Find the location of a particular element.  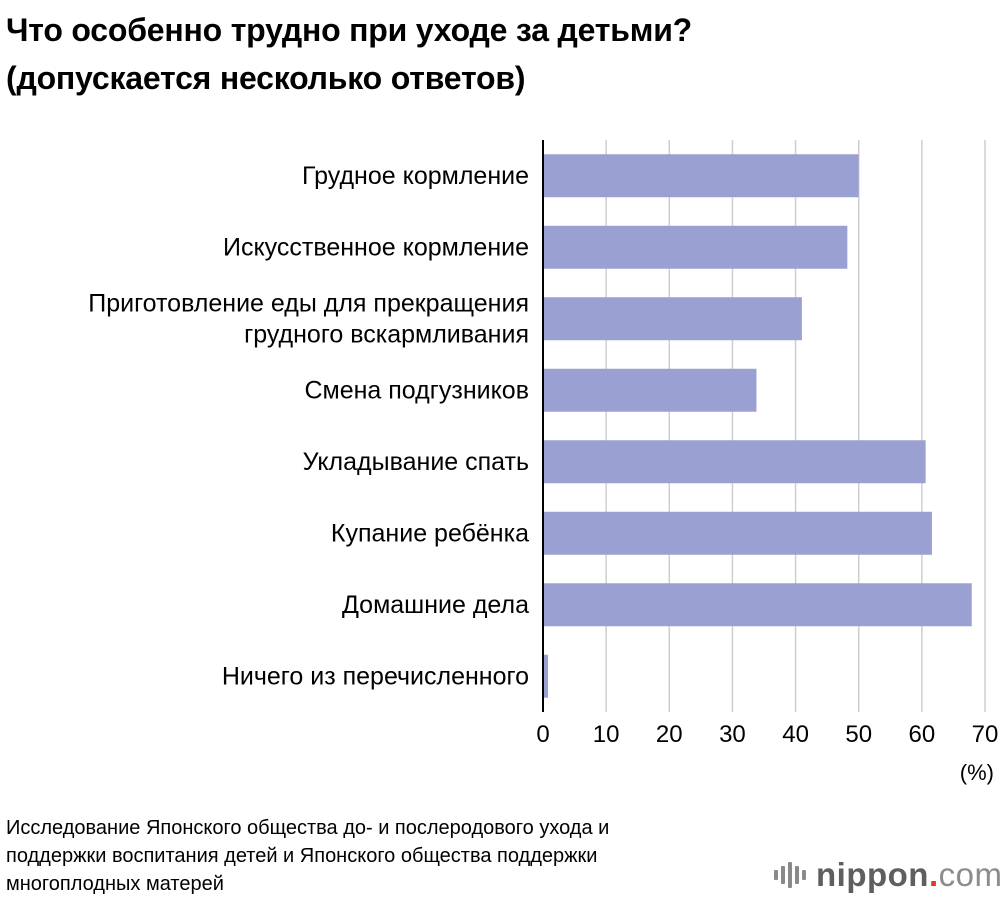

category-label-line: Ничего из перечисленного is located at coordinates (375, 676).